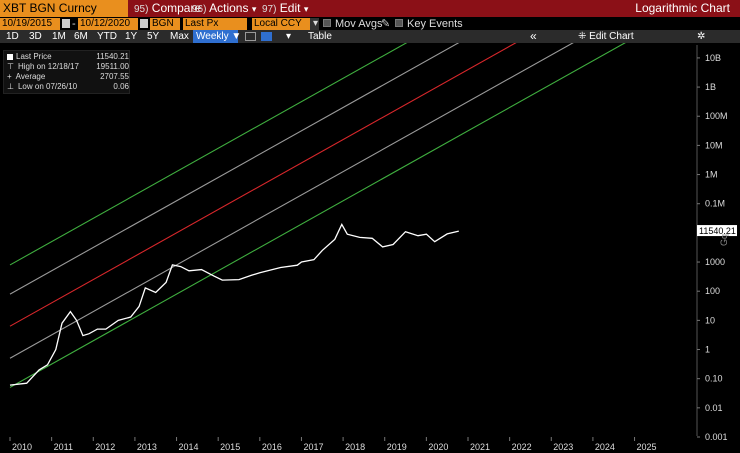  What do you see at coordinates (714, 408) in the screenshot?
I see `y-tick-label: 0.01` at bounding box center [714, 408].